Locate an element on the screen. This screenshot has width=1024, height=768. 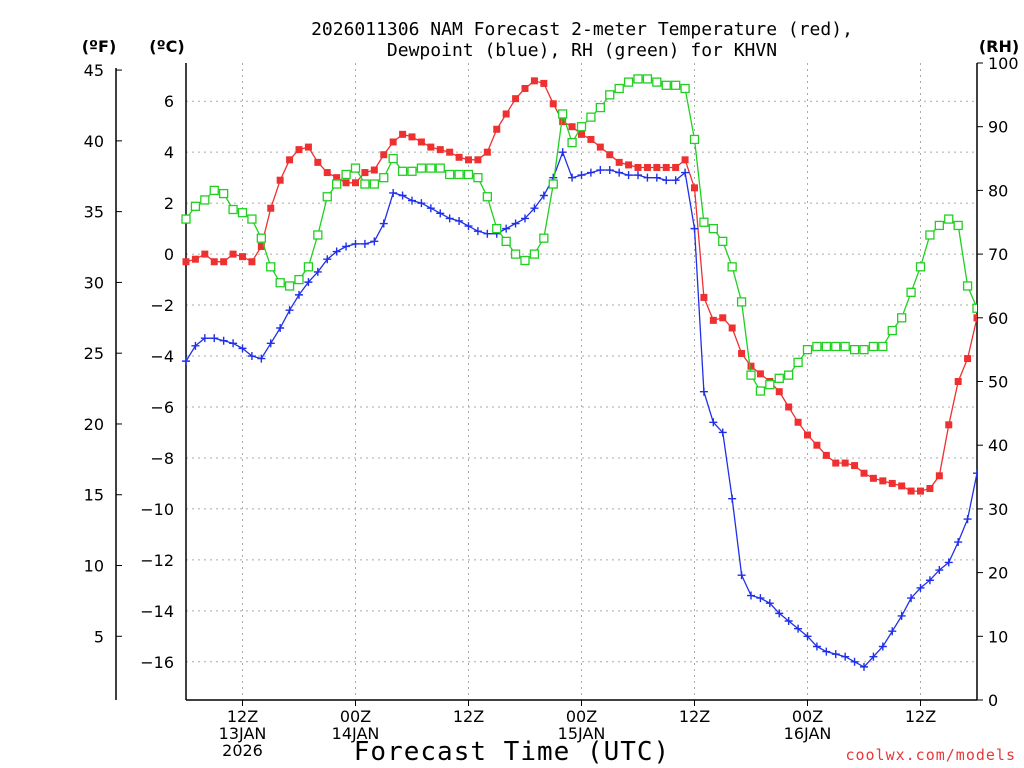
rh-unit-label: (RH) is located at coordinates (999, 46).